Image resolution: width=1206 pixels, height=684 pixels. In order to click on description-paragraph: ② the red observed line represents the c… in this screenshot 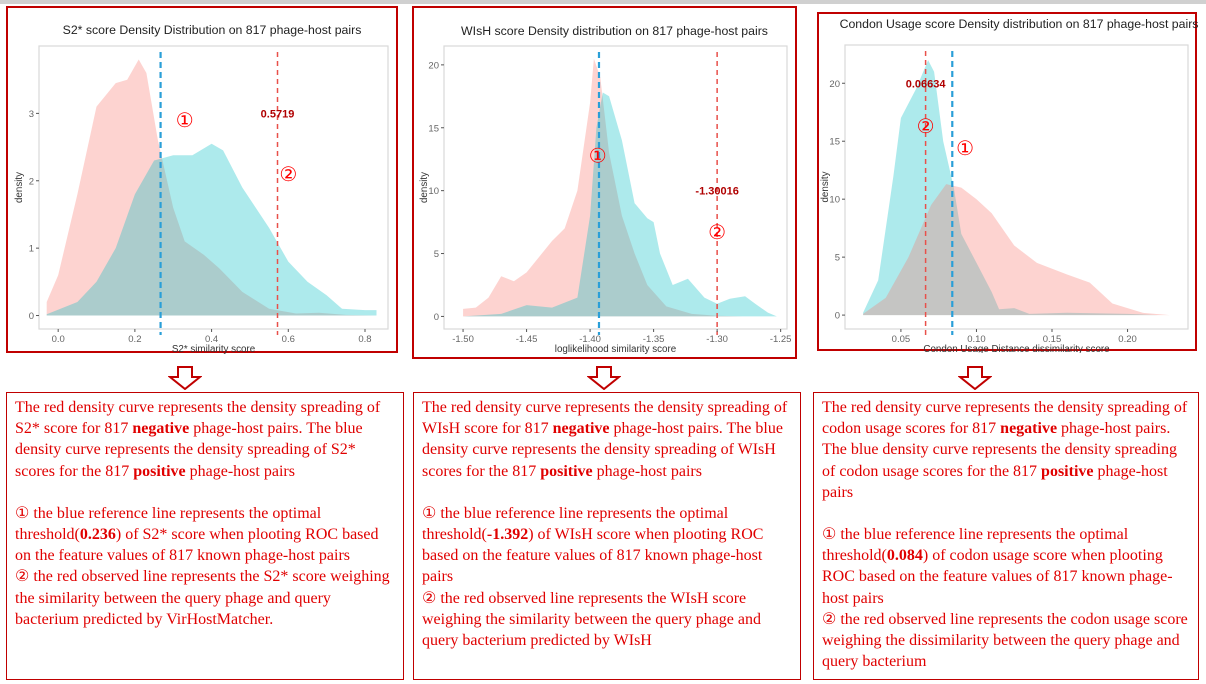, I will do `click(1006, 641)`.